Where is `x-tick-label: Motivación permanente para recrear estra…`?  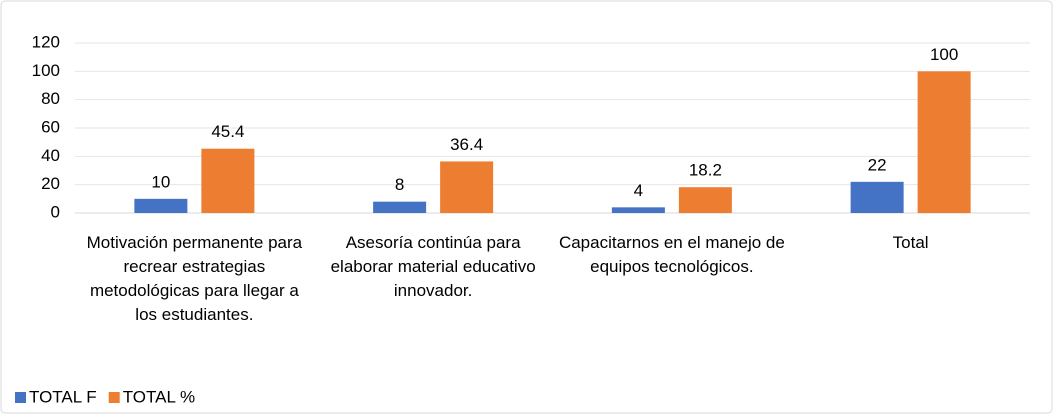
x-tick-label: Motivación permanente para recrear estra… is located at coordinates (194, 278).